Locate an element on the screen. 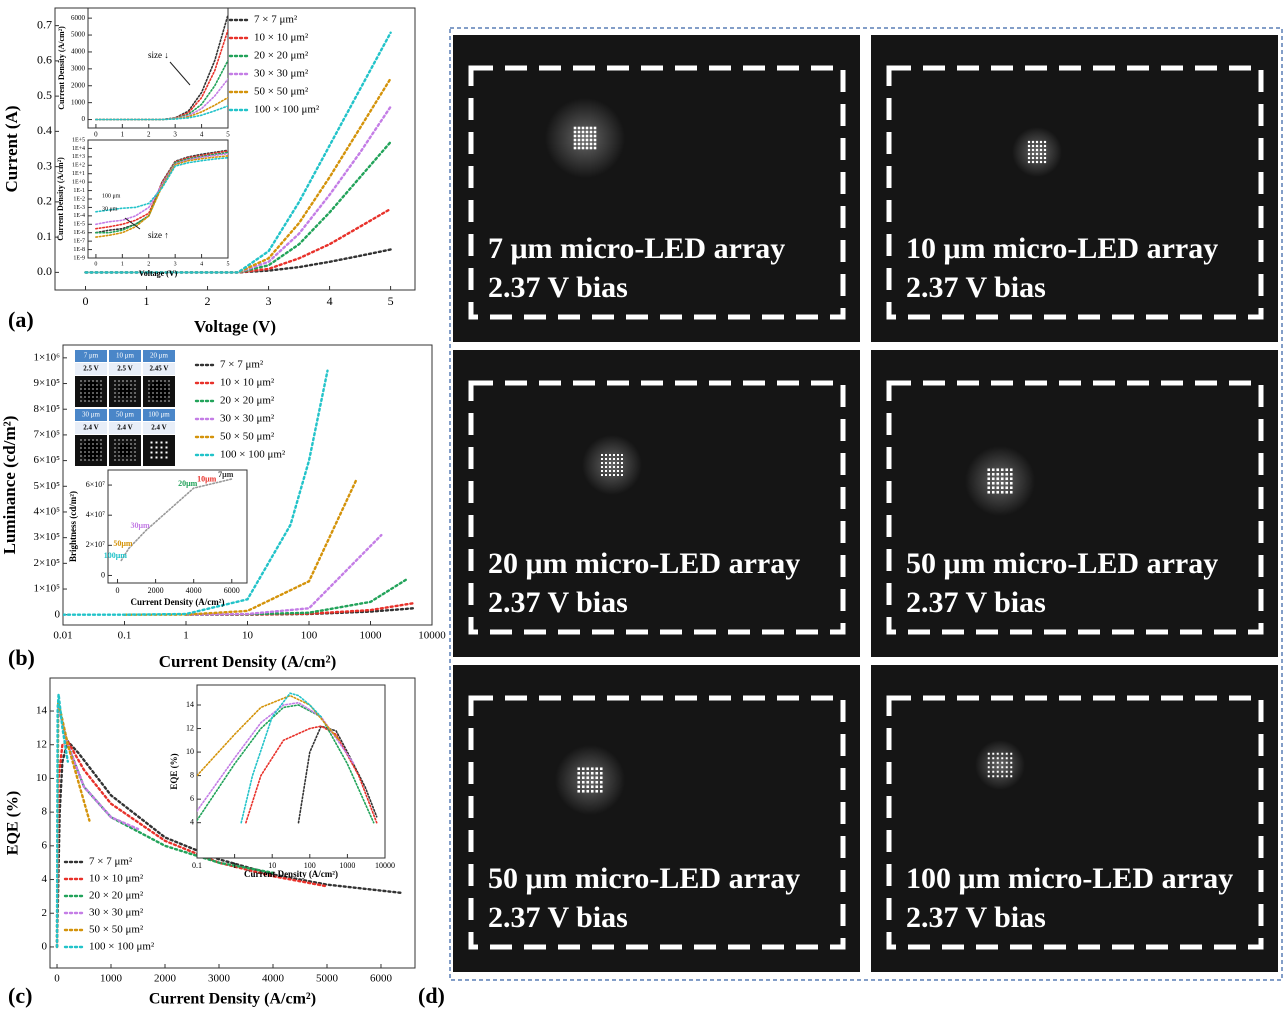 The width and height of the screenshot is (1287, 1016). y-tick-label: 0.0 is located at coordinates (44, 271).